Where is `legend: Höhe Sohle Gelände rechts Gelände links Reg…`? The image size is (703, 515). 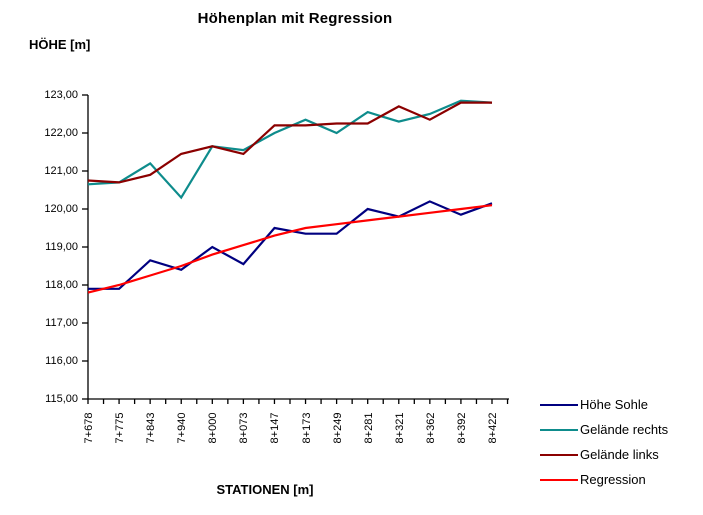
legend: Höhe Sohle Gelände rechts Gelände links Reg… is located at coordinates (620, 442).